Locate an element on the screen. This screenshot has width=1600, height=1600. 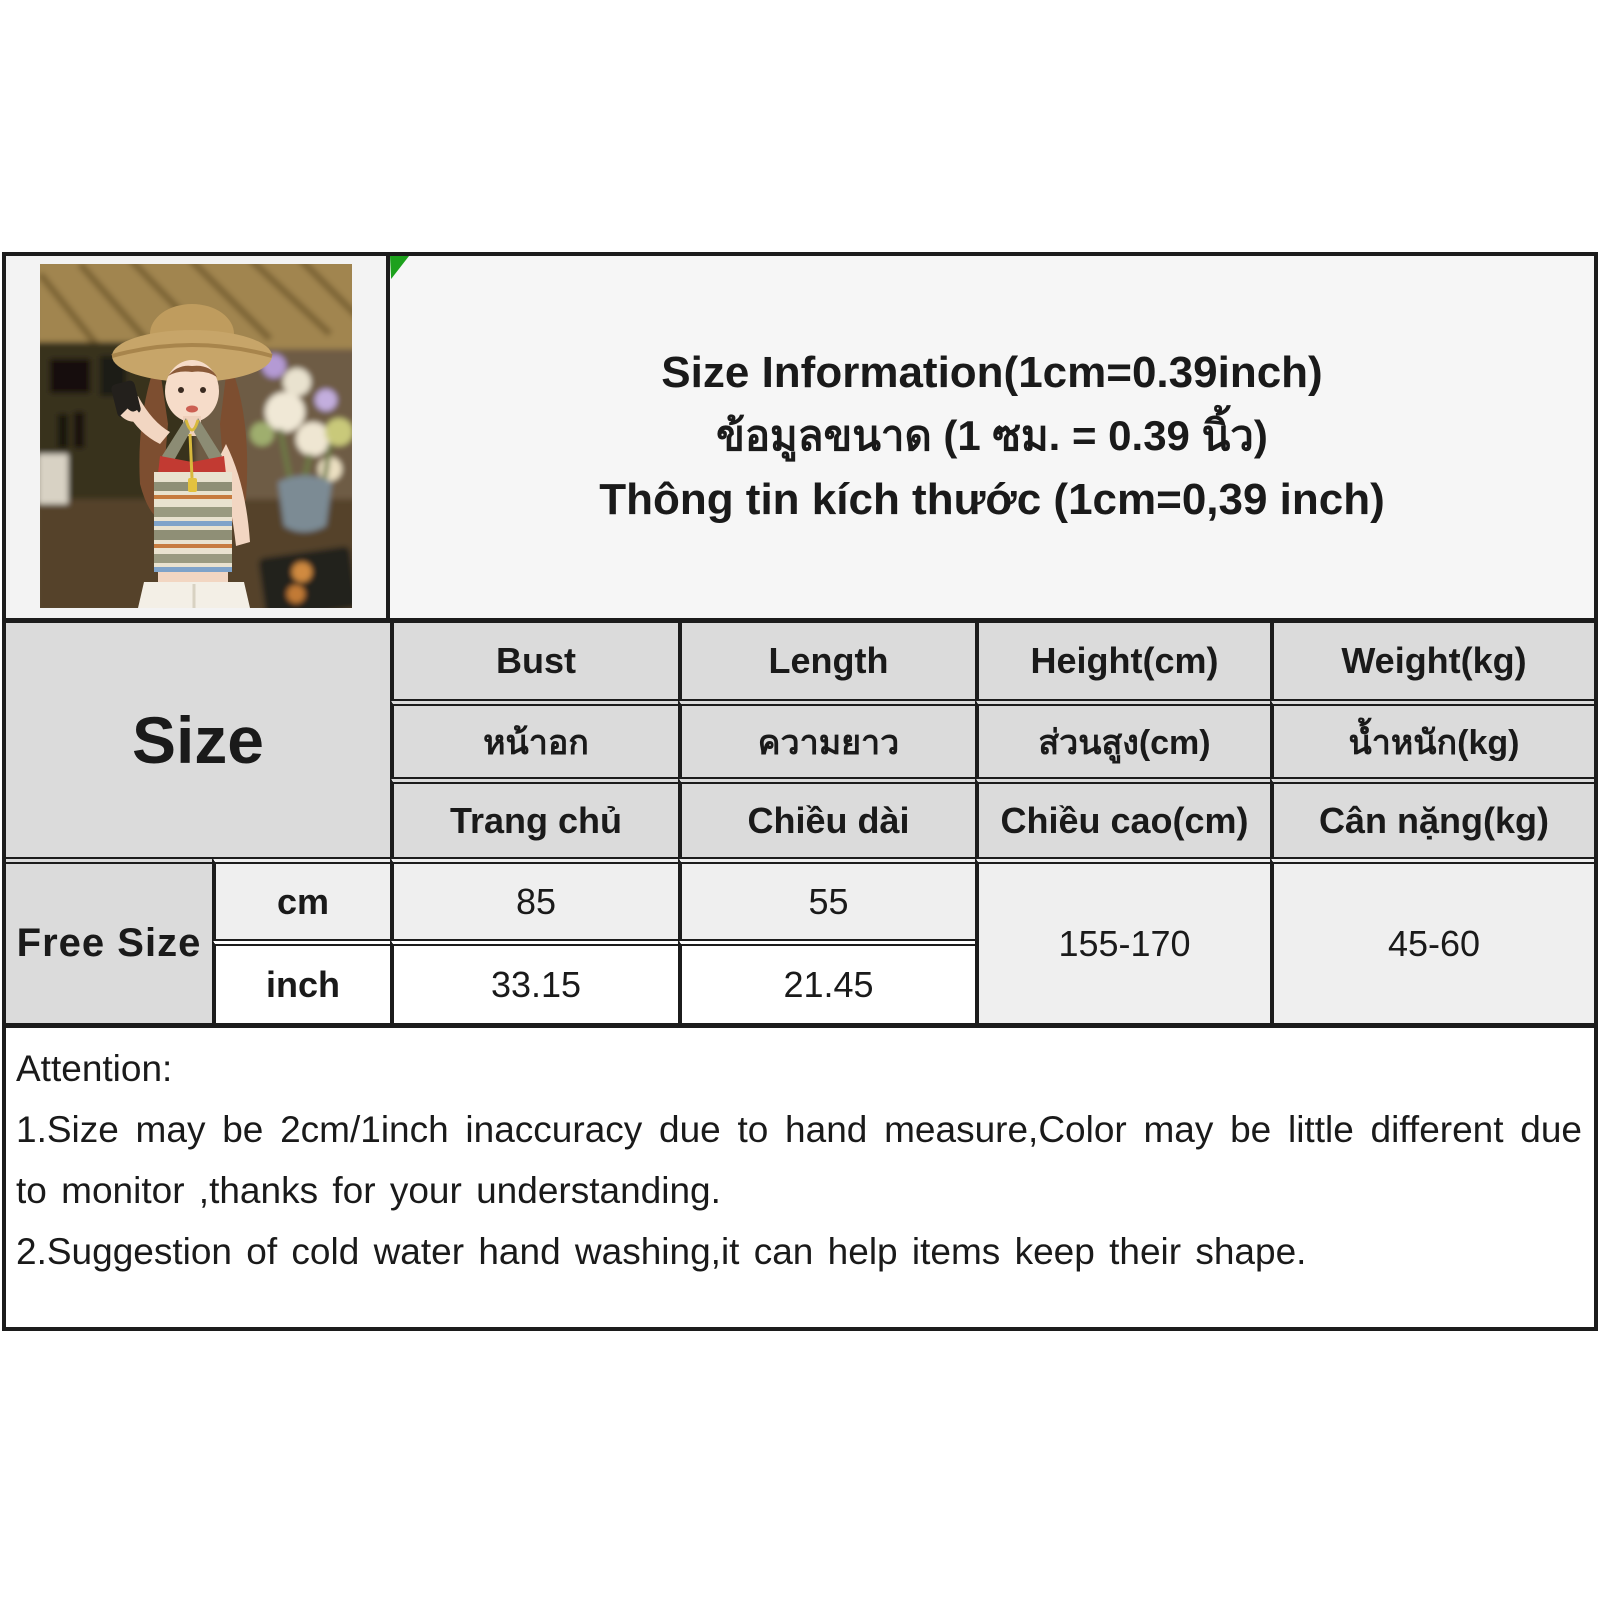
header-length-th: ความยาว is located at coordinates (826, 738).